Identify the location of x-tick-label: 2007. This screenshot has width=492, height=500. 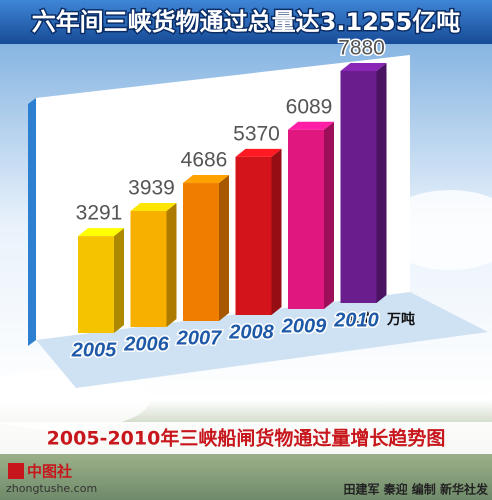
(199, 338).